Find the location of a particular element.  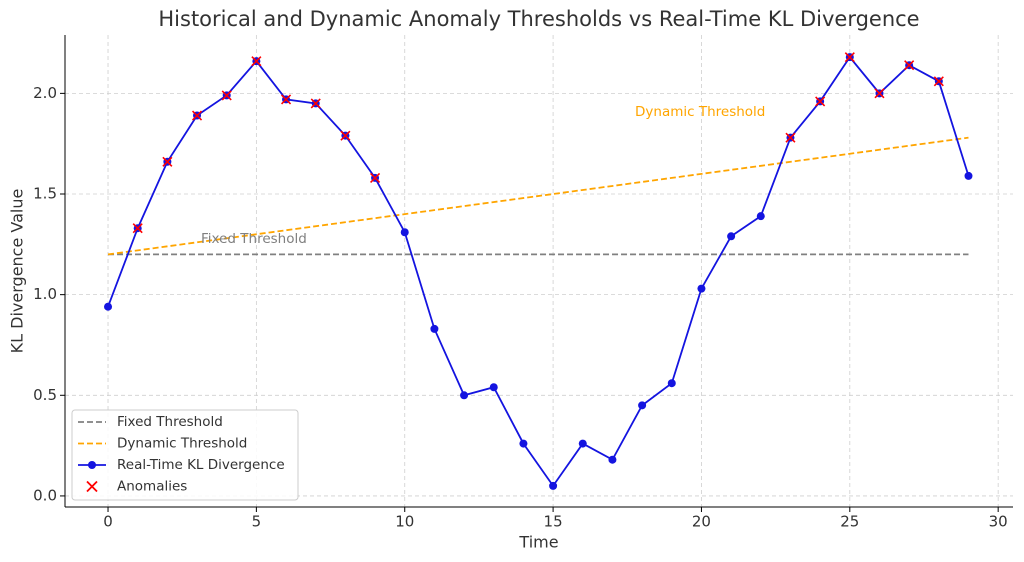

legend-label: Fixed Threshold is located at coordinates (170, 422).